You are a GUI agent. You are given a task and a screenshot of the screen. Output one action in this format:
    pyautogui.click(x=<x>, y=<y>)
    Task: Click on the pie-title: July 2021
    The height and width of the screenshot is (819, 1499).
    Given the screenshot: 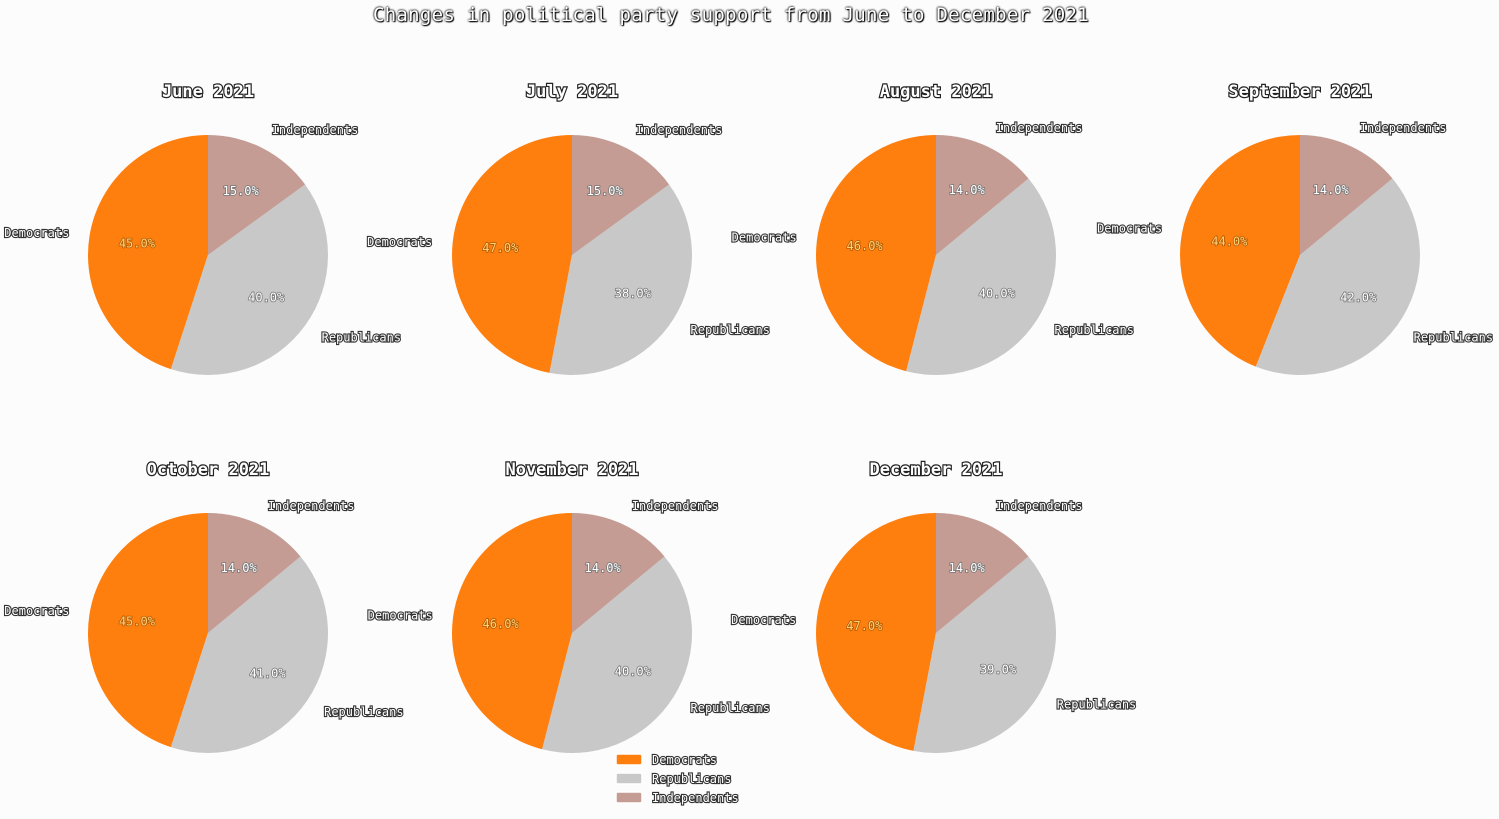 What is the action you would take?
    pyautogui.click(x=572, y=92)
    